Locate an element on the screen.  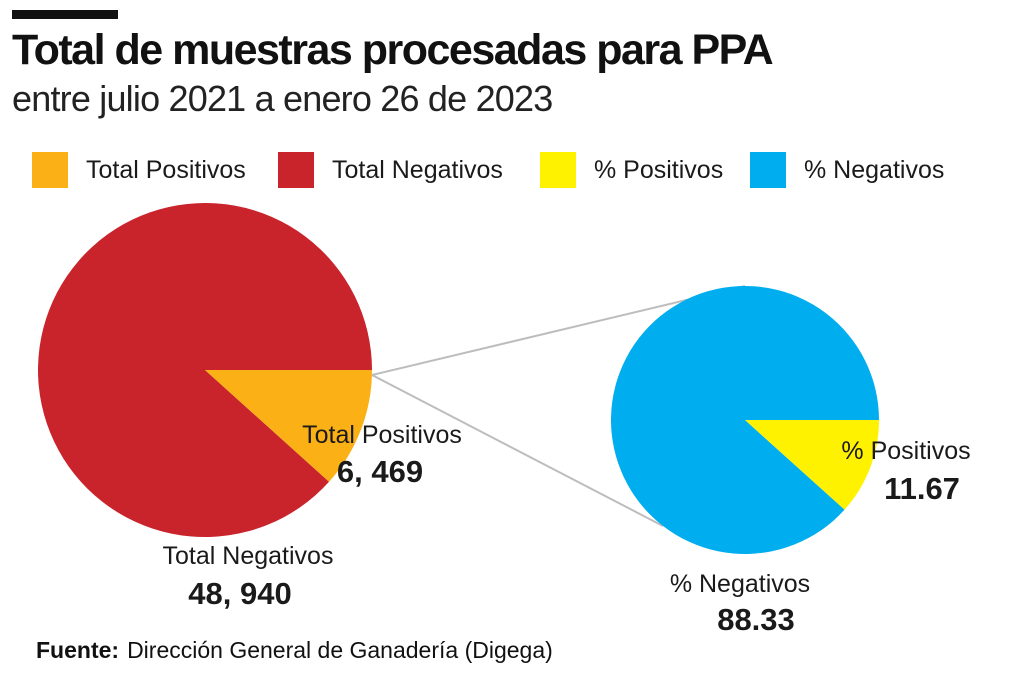
data-label-pct-positivos-name: % Positivos is located at coordinates (905, 451).